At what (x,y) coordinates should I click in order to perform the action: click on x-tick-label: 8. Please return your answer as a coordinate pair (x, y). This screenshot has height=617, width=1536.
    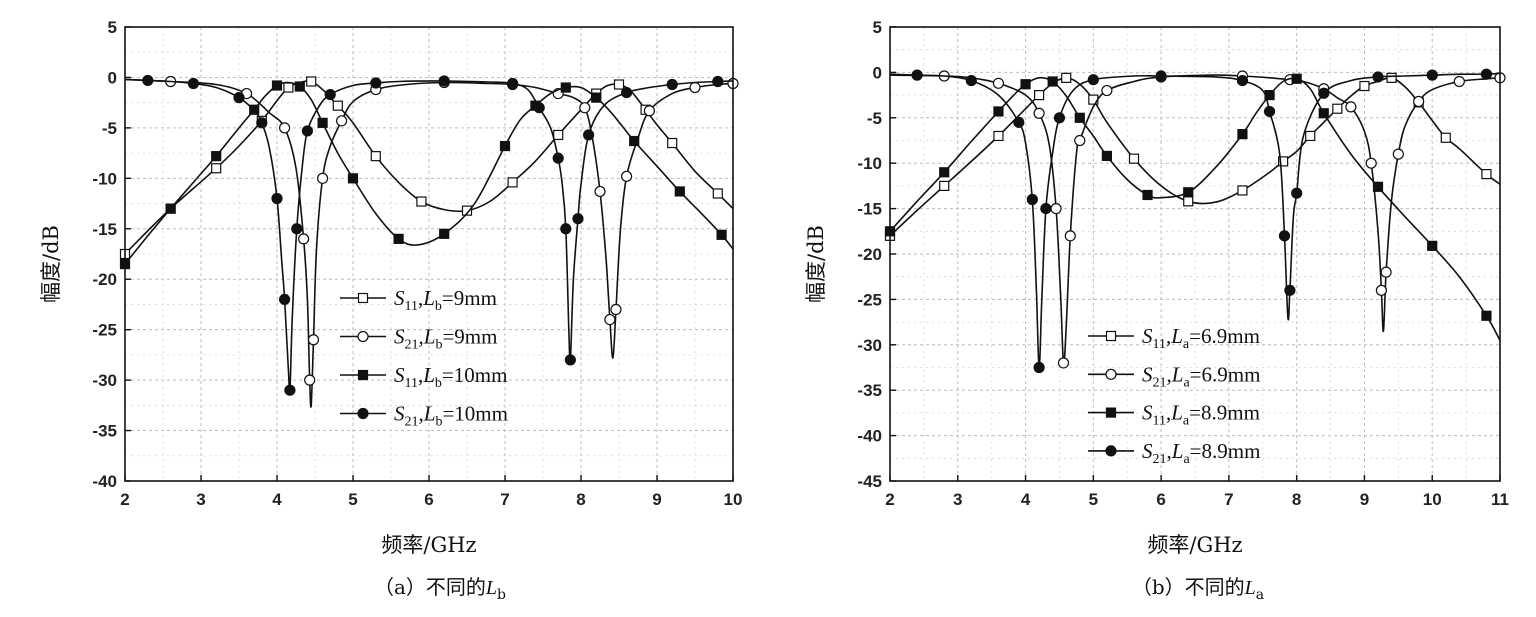
    Looking at the image, I should click on (1296, 499).